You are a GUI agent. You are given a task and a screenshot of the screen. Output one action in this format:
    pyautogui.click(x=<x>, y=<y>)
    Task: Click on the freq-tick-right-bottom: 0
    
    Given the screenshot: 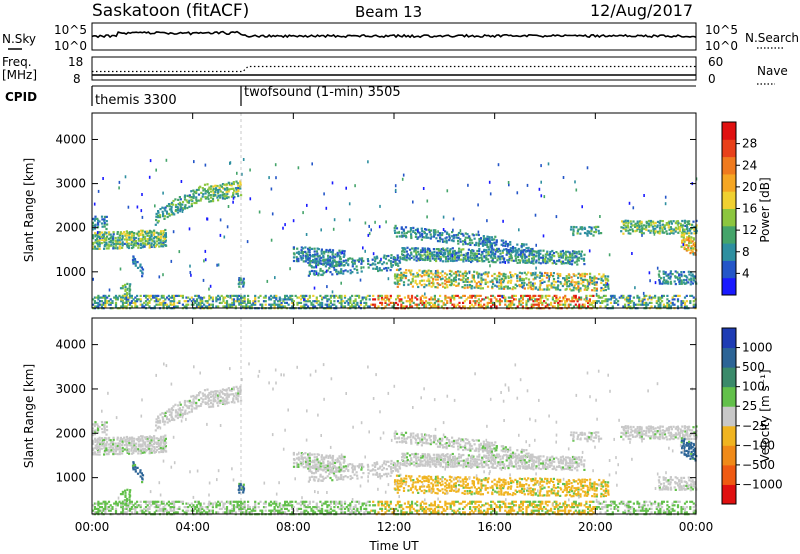 What is the action you would take?
    pyautogui.click(x=712, y=79)
    